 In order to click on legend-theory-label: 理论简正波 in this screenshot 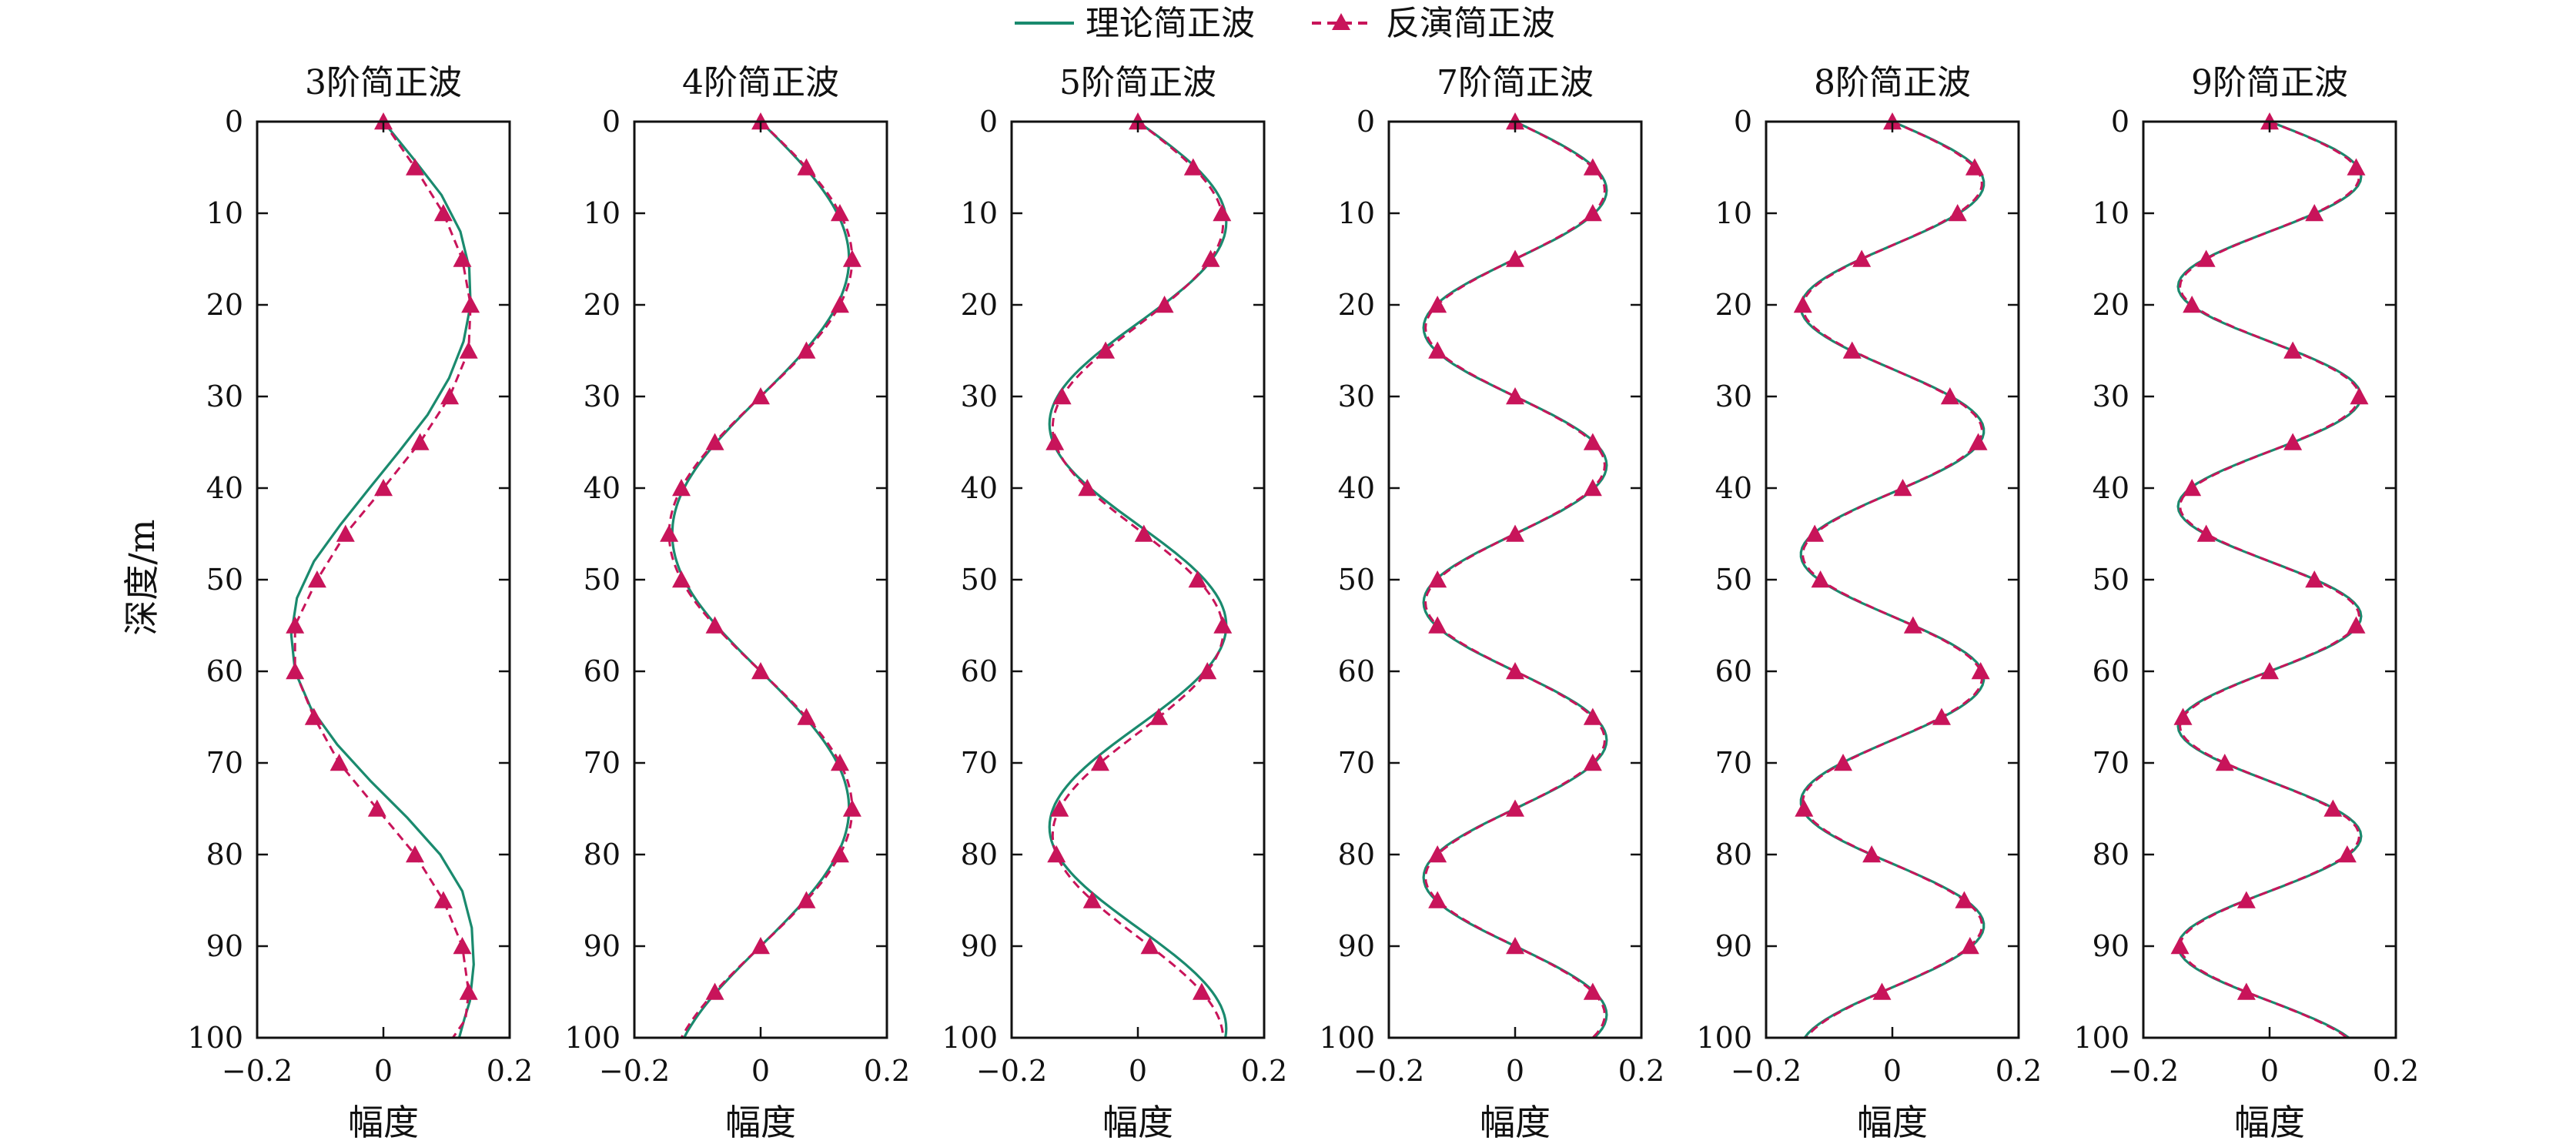, I will do `click(1171, 23)`.